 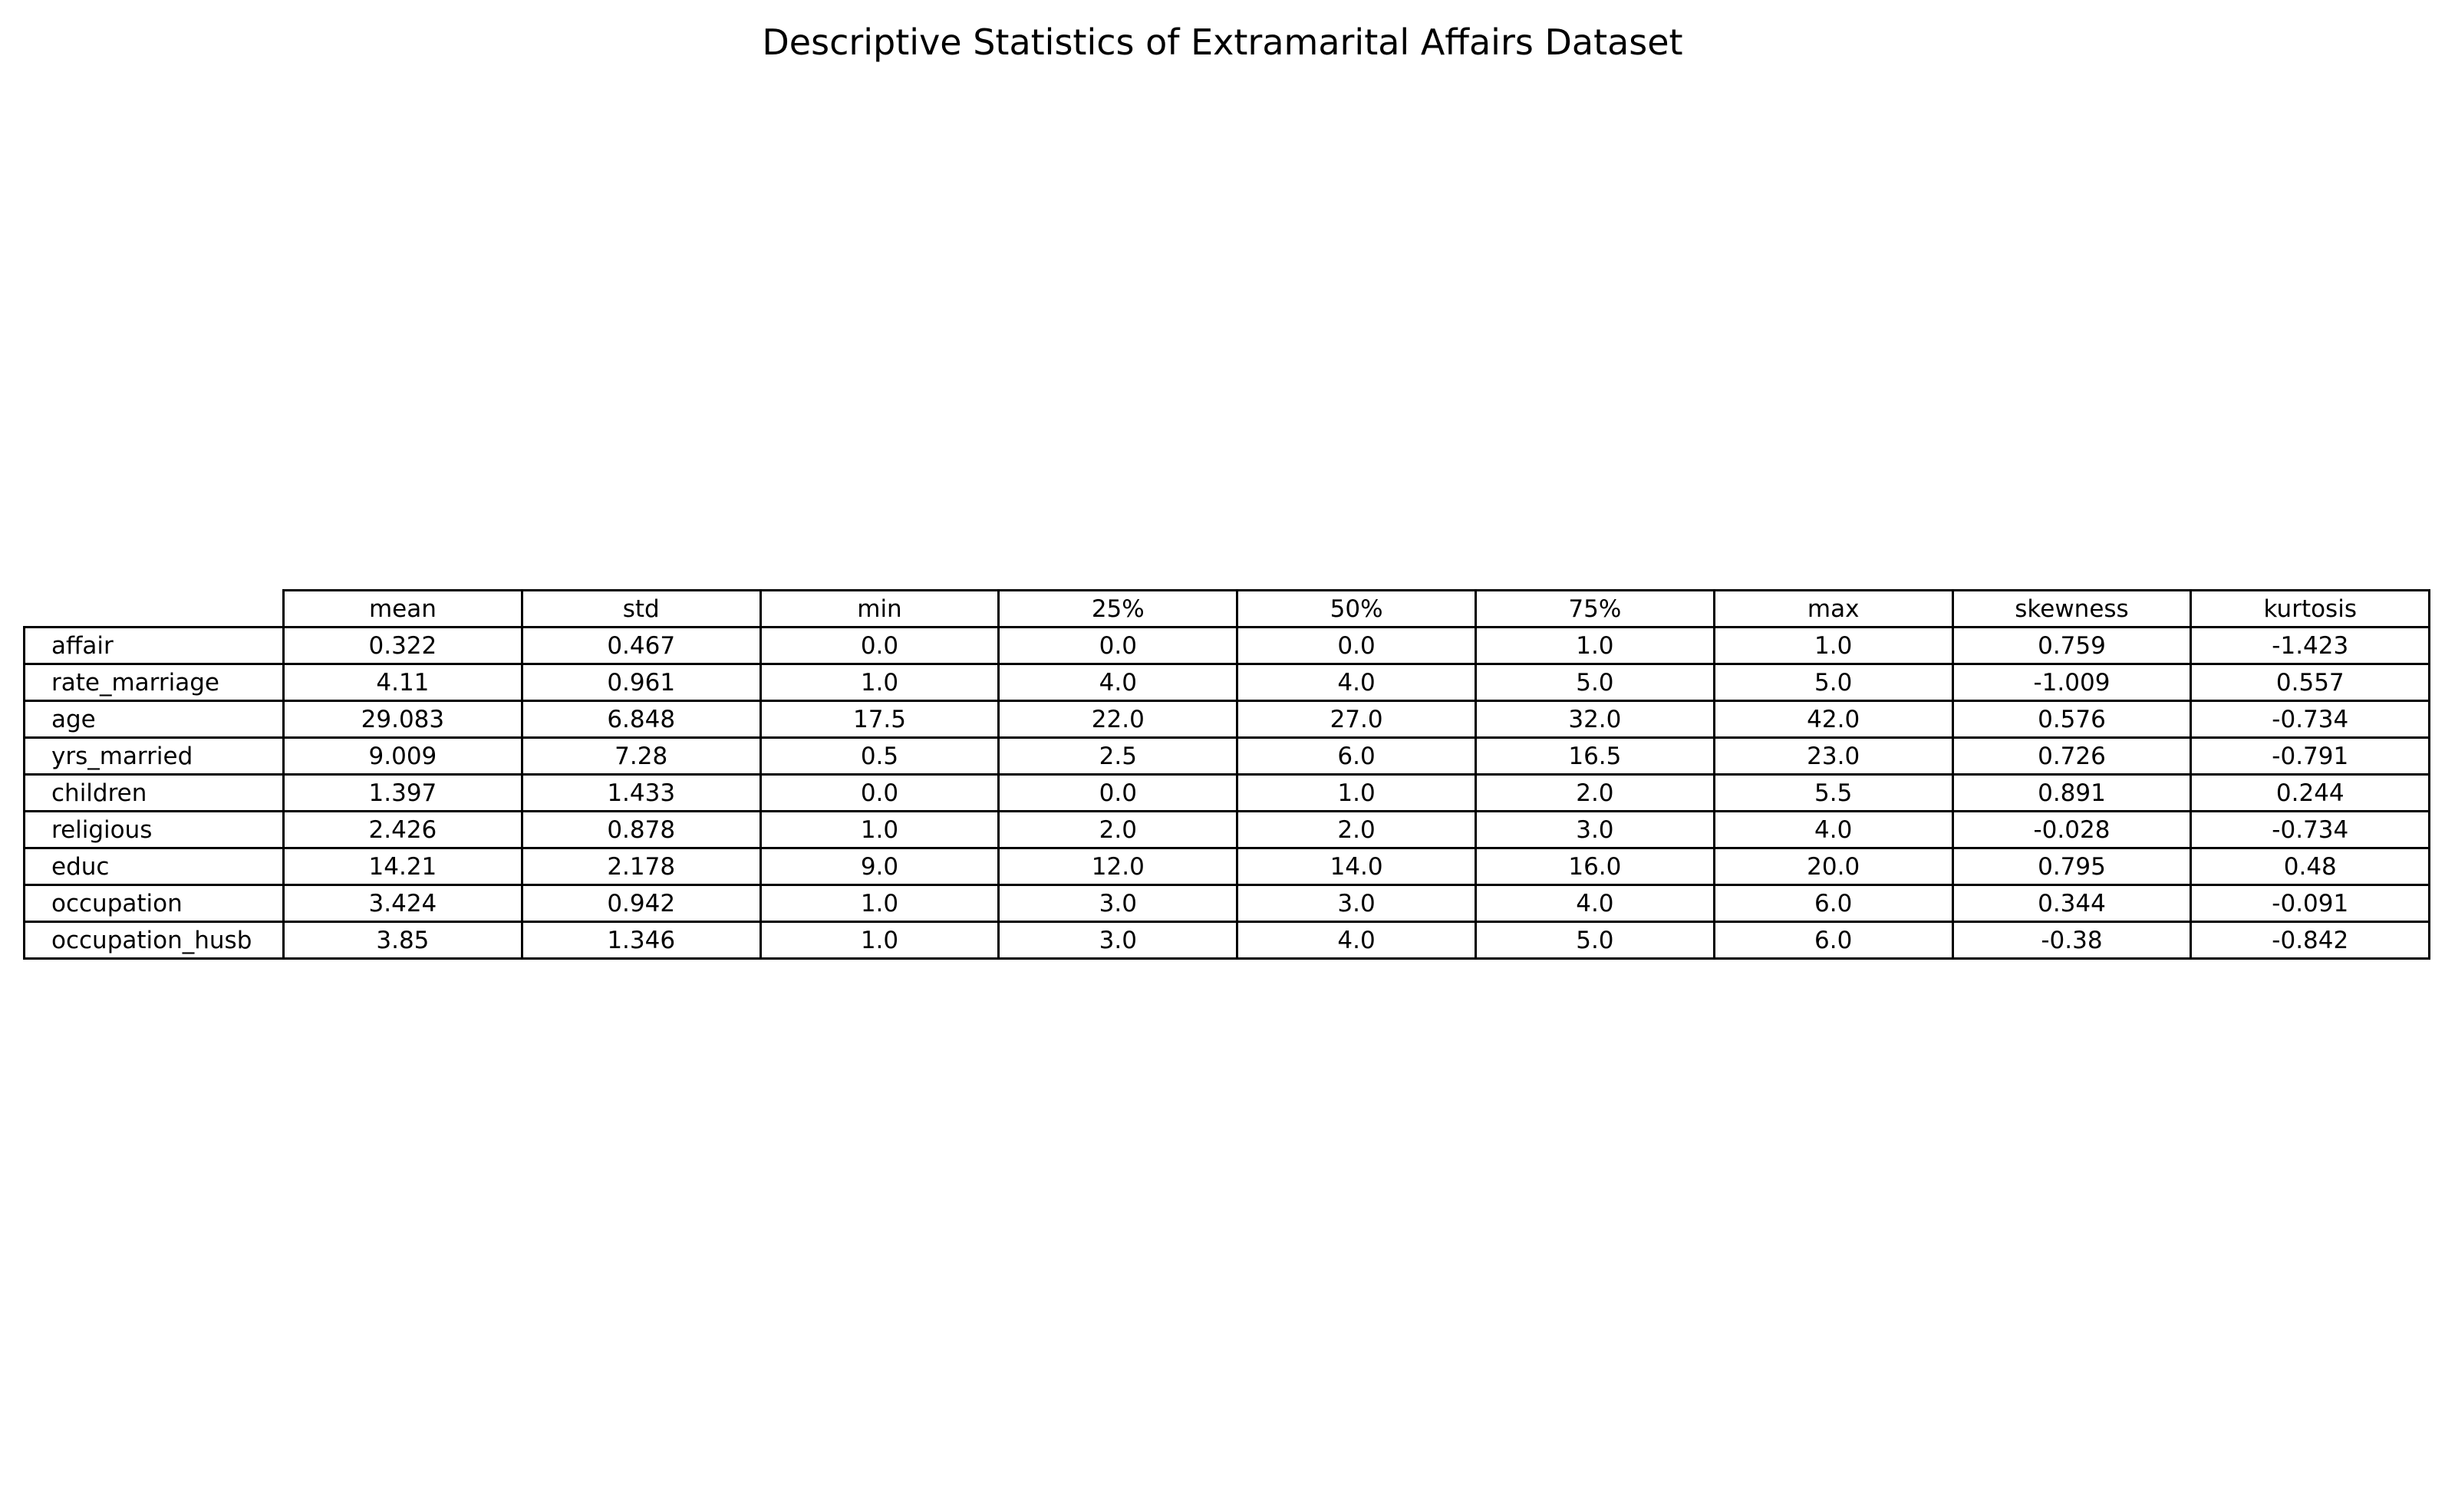 I want to click on table-cell: 0.961, so click(x=641, y=682).